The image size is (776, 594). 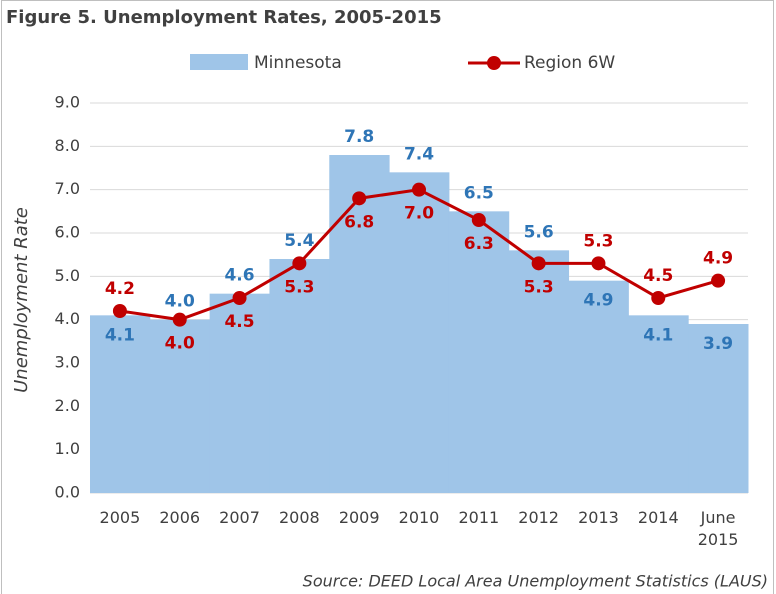 What do you see at coordinates (67, 275) in the screenshot?
I see `y-tick-label: 5.0` at bounding box center [67, 275].